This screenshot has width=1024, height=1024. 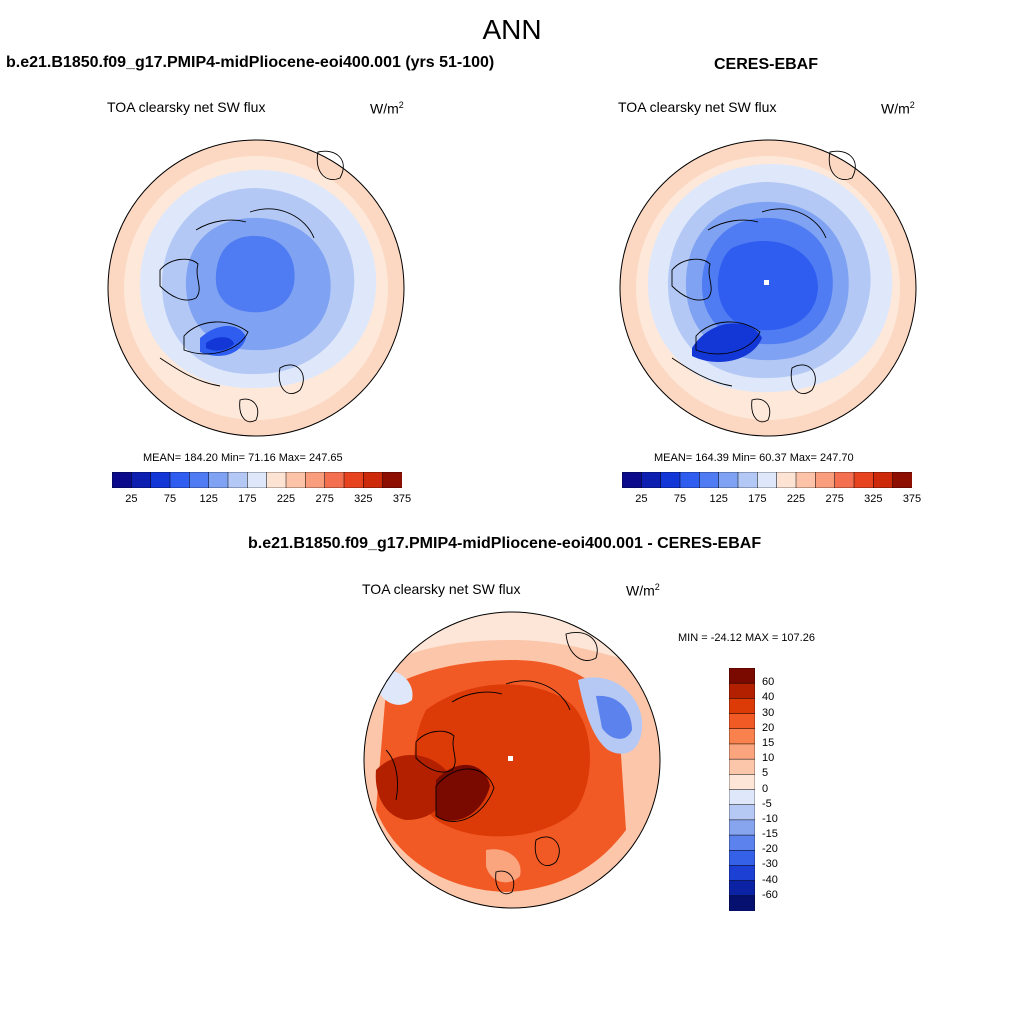 What do you see at coordinates (441, 589) in the screenshot?
I see `diff-variable-label: TOA clearsky net SW flux` at bounding box center [441, 589].